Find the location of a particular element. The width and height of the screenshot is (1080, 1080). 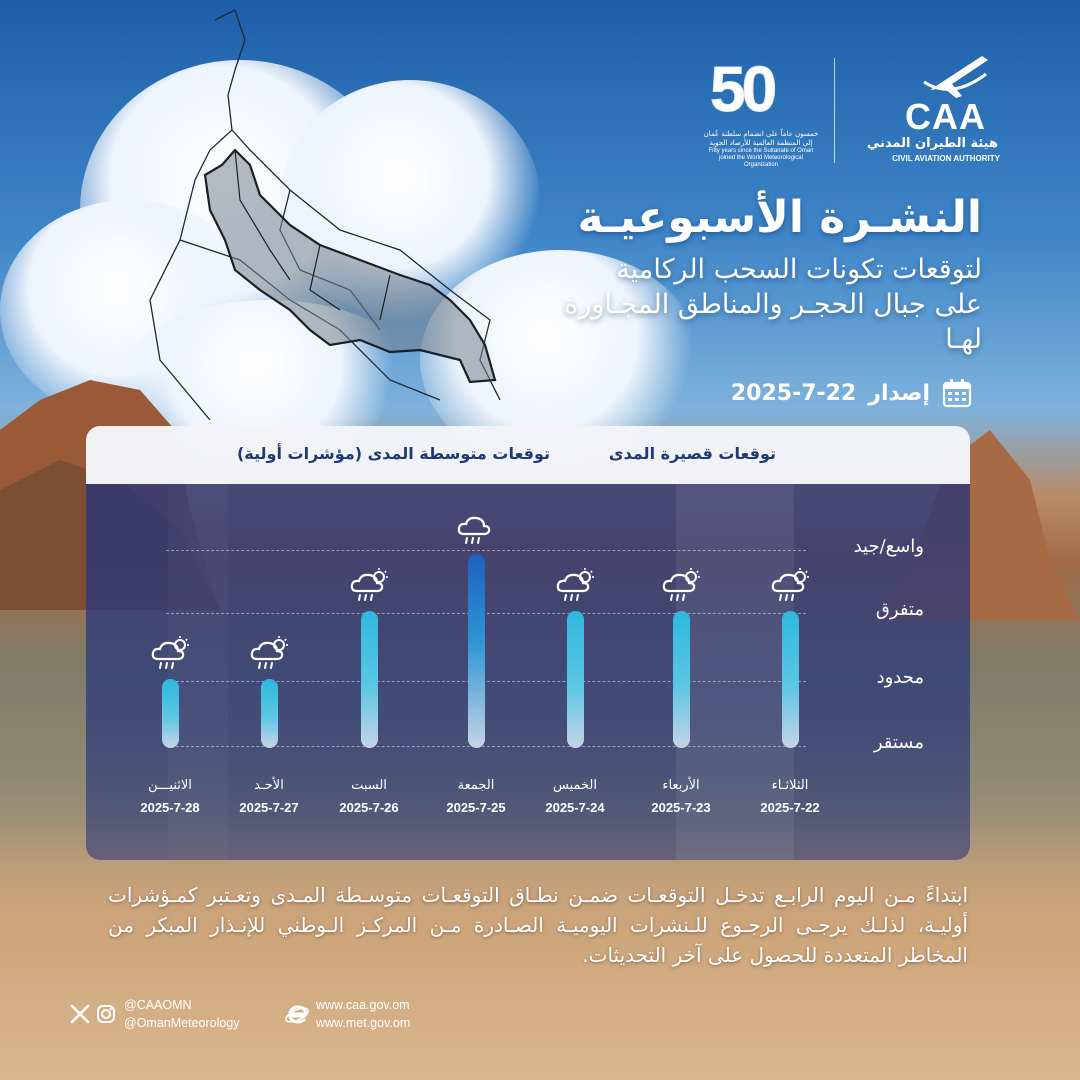

short-range-label: توقعات قصيرة المدى is located at coordinates (692, 453).